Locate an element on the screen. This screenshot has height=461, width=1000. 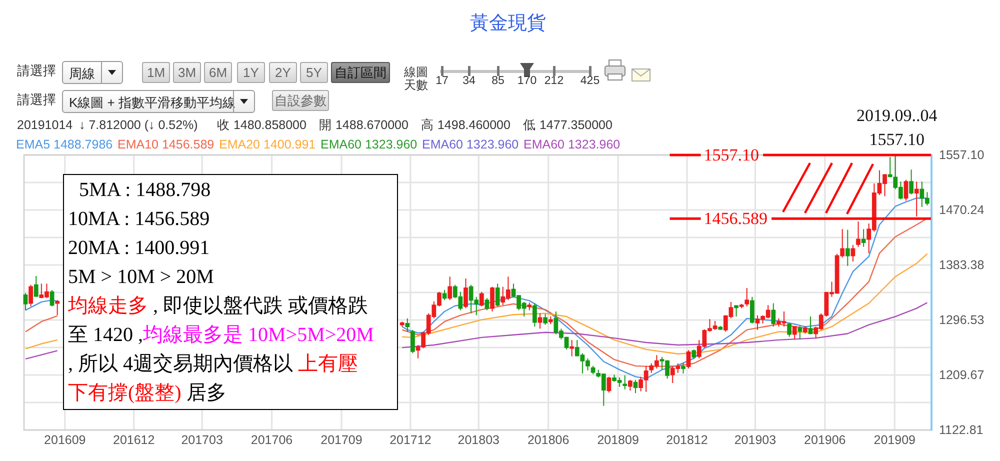
text: 20191014 is located at coordinates (45, 125).